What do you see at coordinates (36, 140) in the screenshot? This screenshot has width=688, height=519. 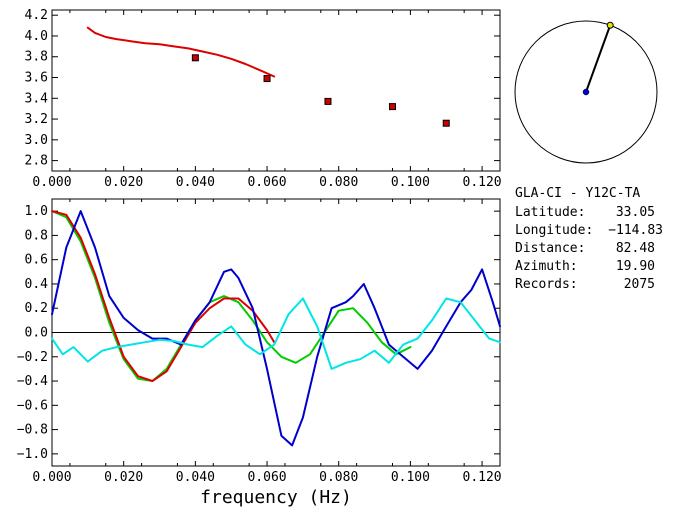 I see `top-y-tick-label: 3.0` at bounding box center [36, 140].